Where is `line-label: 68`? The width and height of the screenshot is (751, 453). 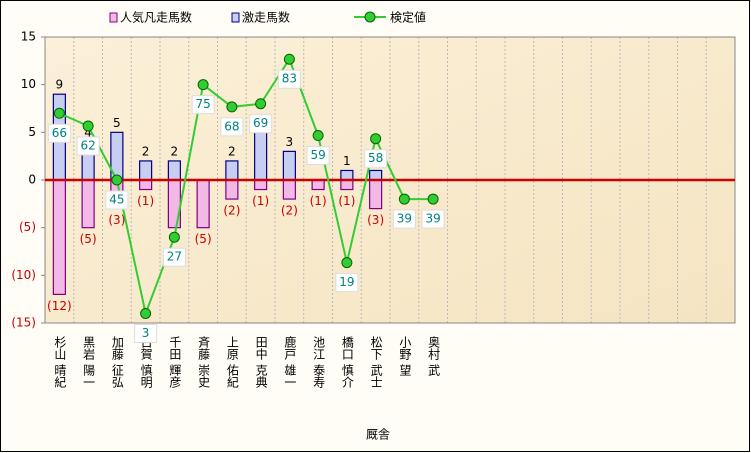
line-label: 68 is located at coordinates (231, 126).